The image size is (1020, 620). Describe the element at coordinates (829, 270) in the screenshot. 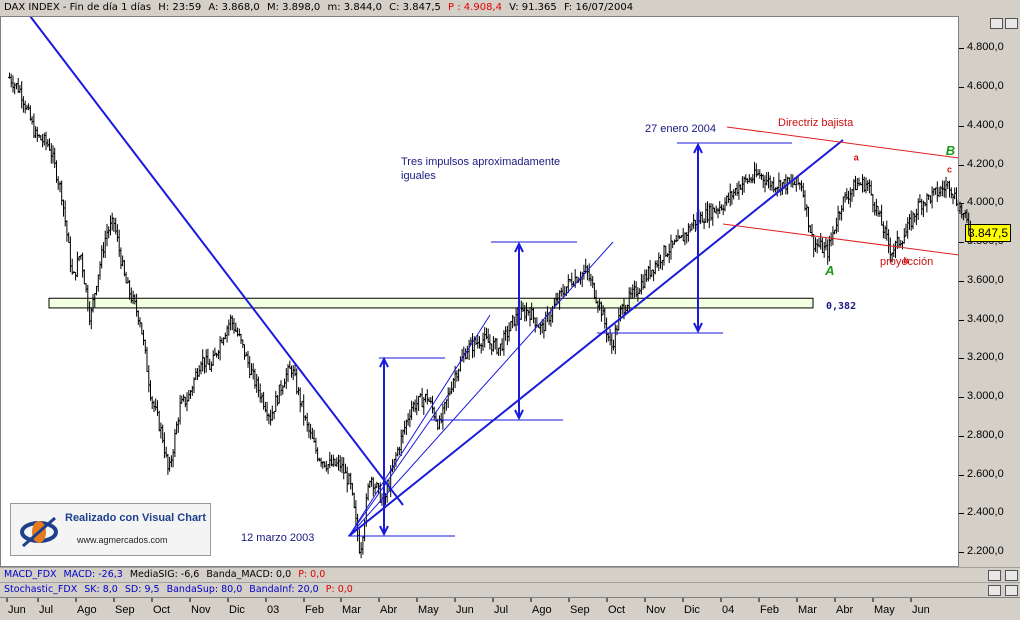

I see `wave-label: A` at that location.